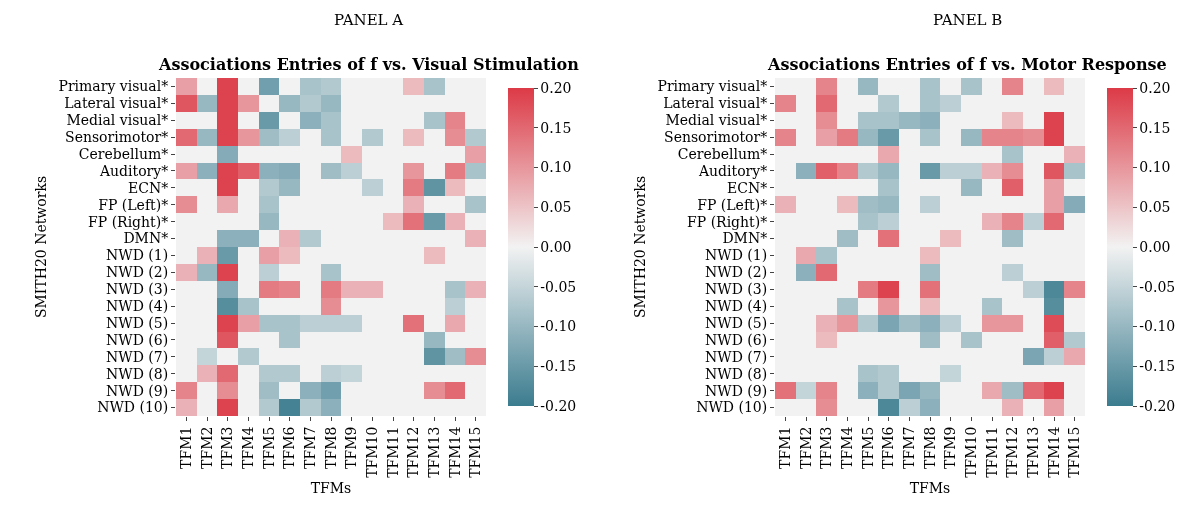 The width and height of the screenshot is (1199, 506). I want to click on chart-title: PANEL A, so click(369, 20).